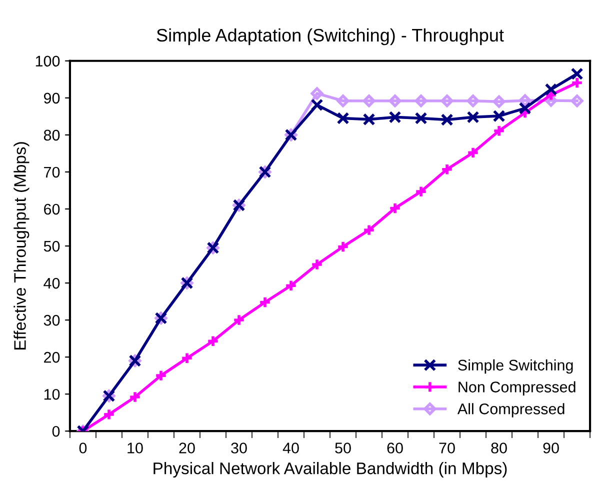  Describe the element at coordinates (52, 320) in the screenshot. I see `y-tick-label: 30` at that location.